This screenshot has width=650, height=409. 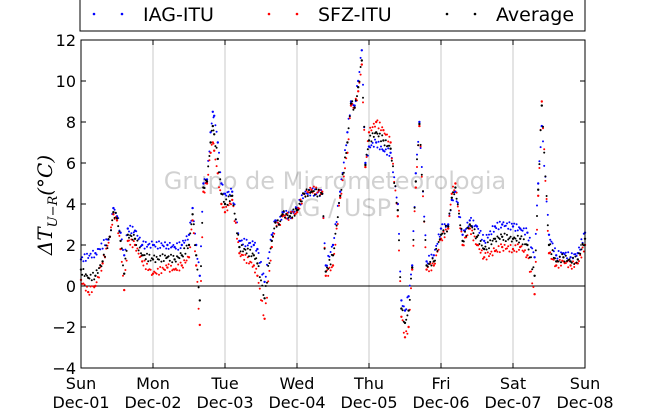 I want to click on legend: IAG-ITU SFZ-ITU Average, so click(x=333, y=15).